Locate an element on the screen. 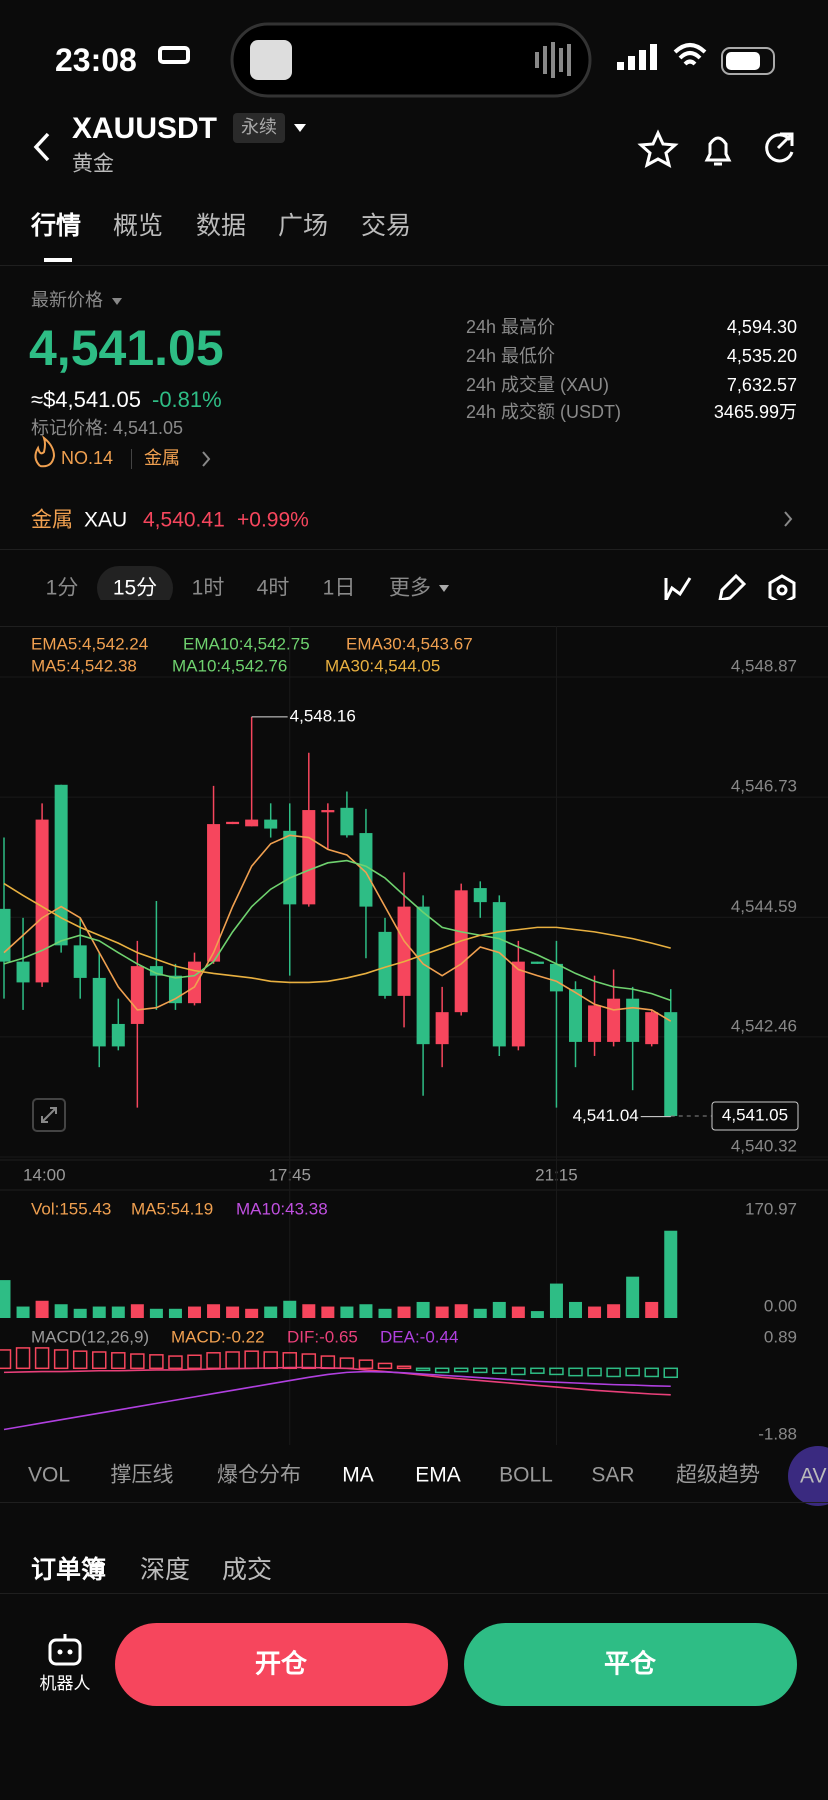  robot-label: 机器人 is located at coordinates (65, 1683).